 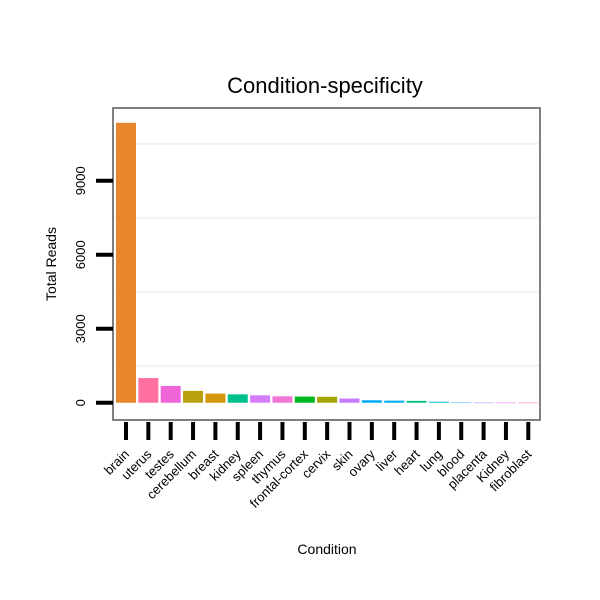 What do you see at coordinates (528, 403) in the screenshot?
I see `bar-fibroblast` at bounding box center [528, 403].